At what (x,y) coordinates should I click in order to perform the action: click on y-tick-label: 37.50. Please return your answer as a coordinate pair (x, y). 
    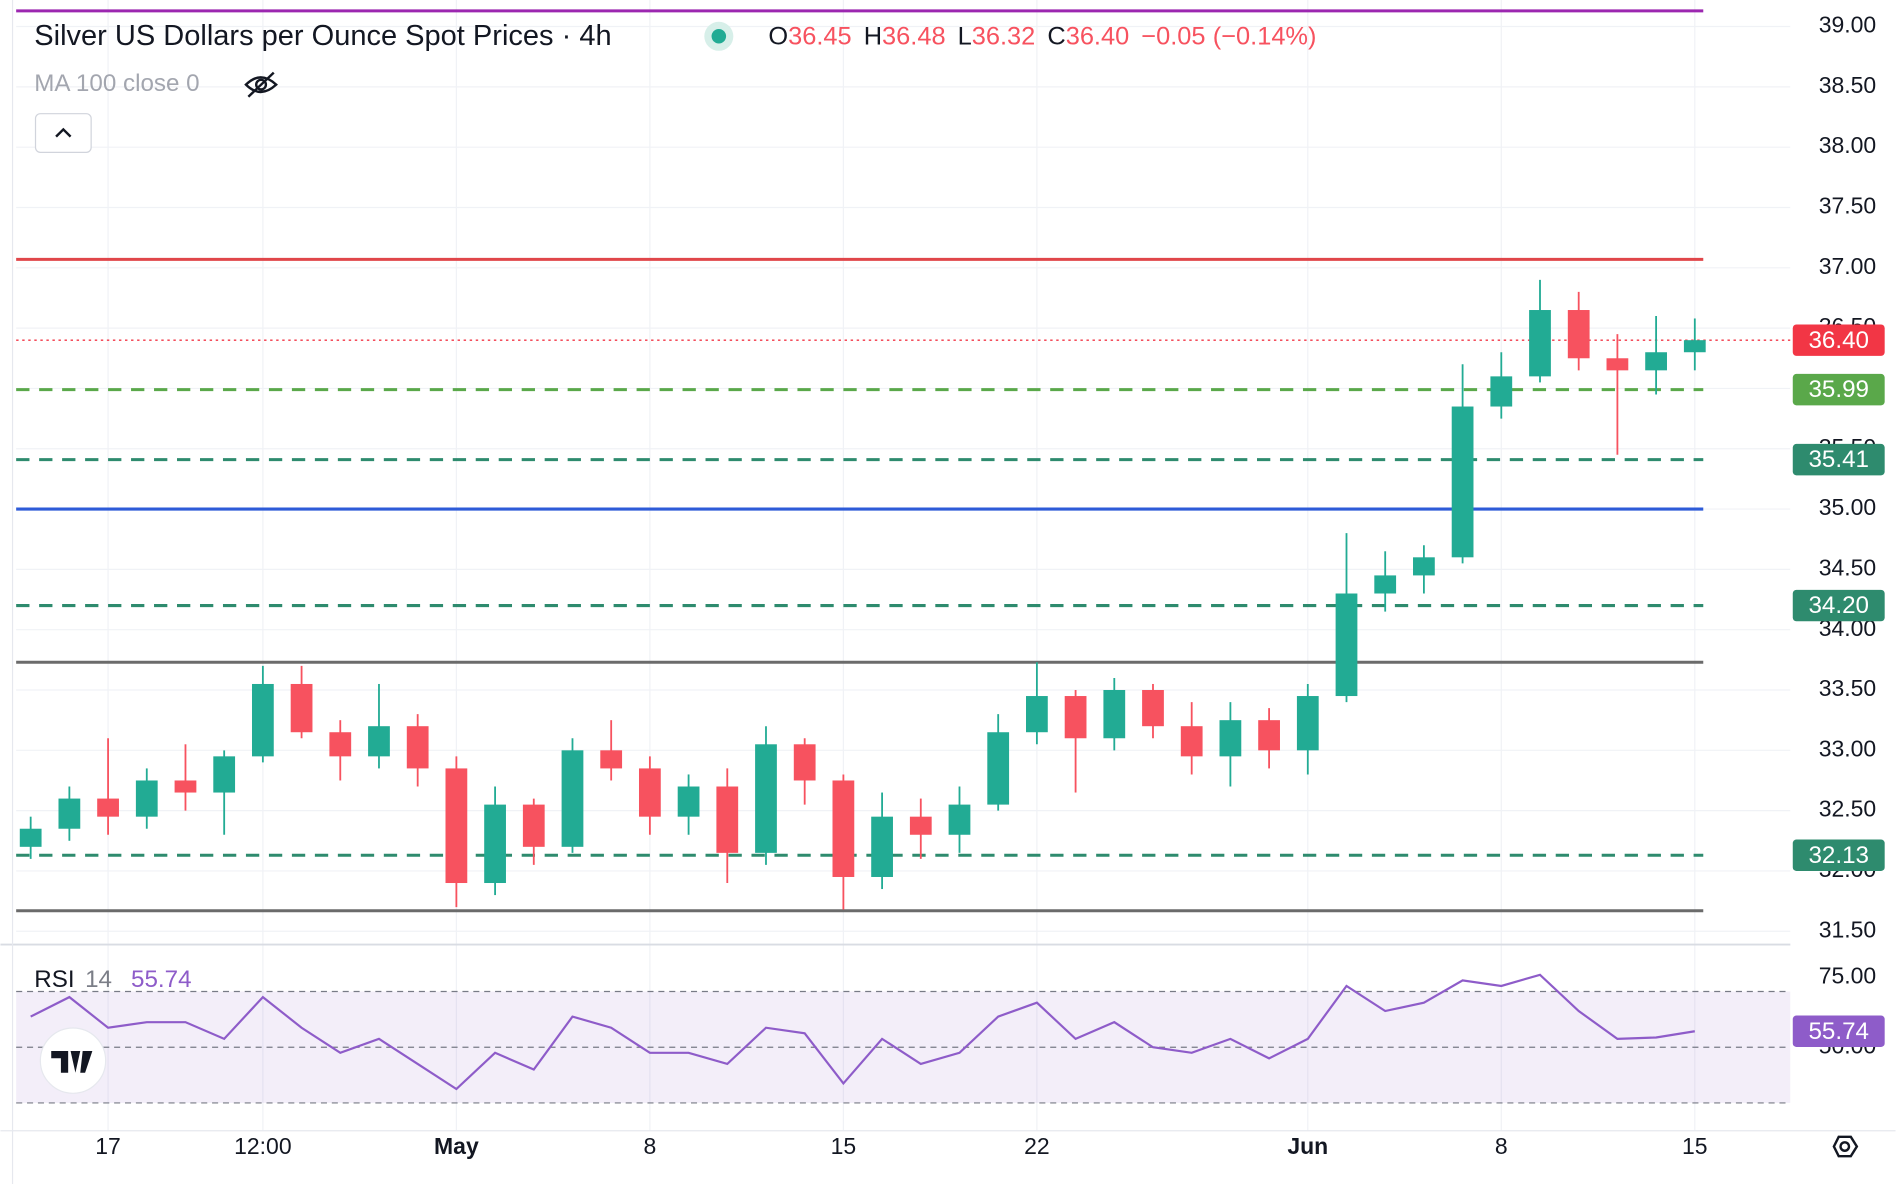
    Looking at the image, I should click on (1847, 206).